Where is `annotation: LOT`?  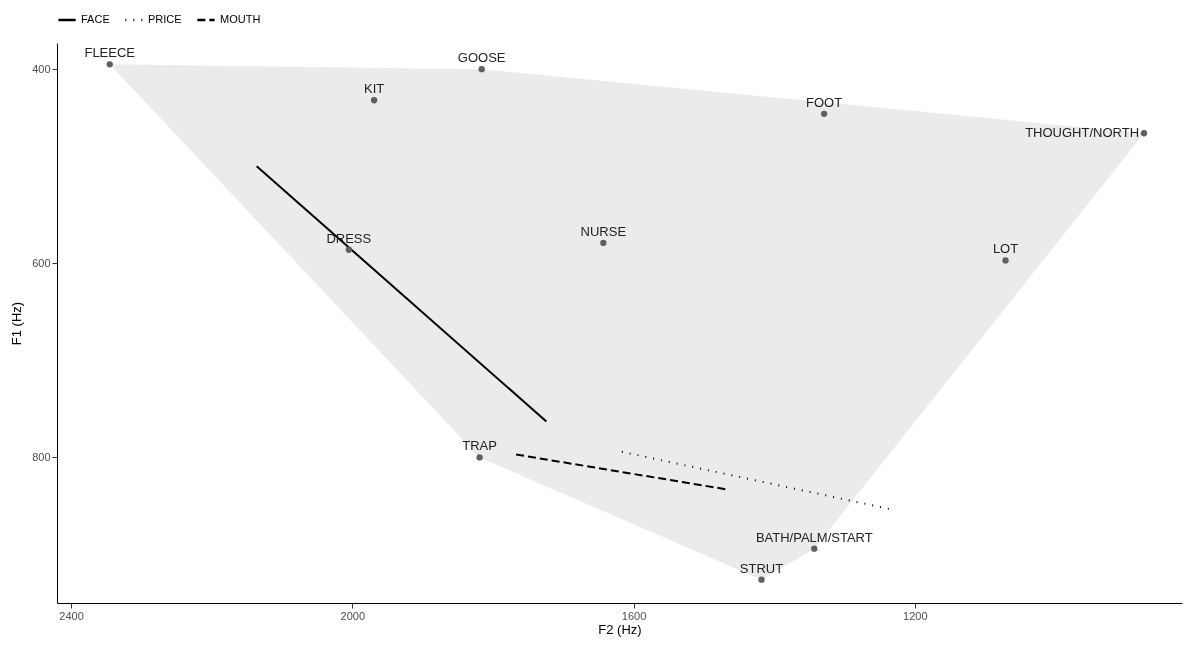 annotation: LOT is located at coordinates (1005, 249).